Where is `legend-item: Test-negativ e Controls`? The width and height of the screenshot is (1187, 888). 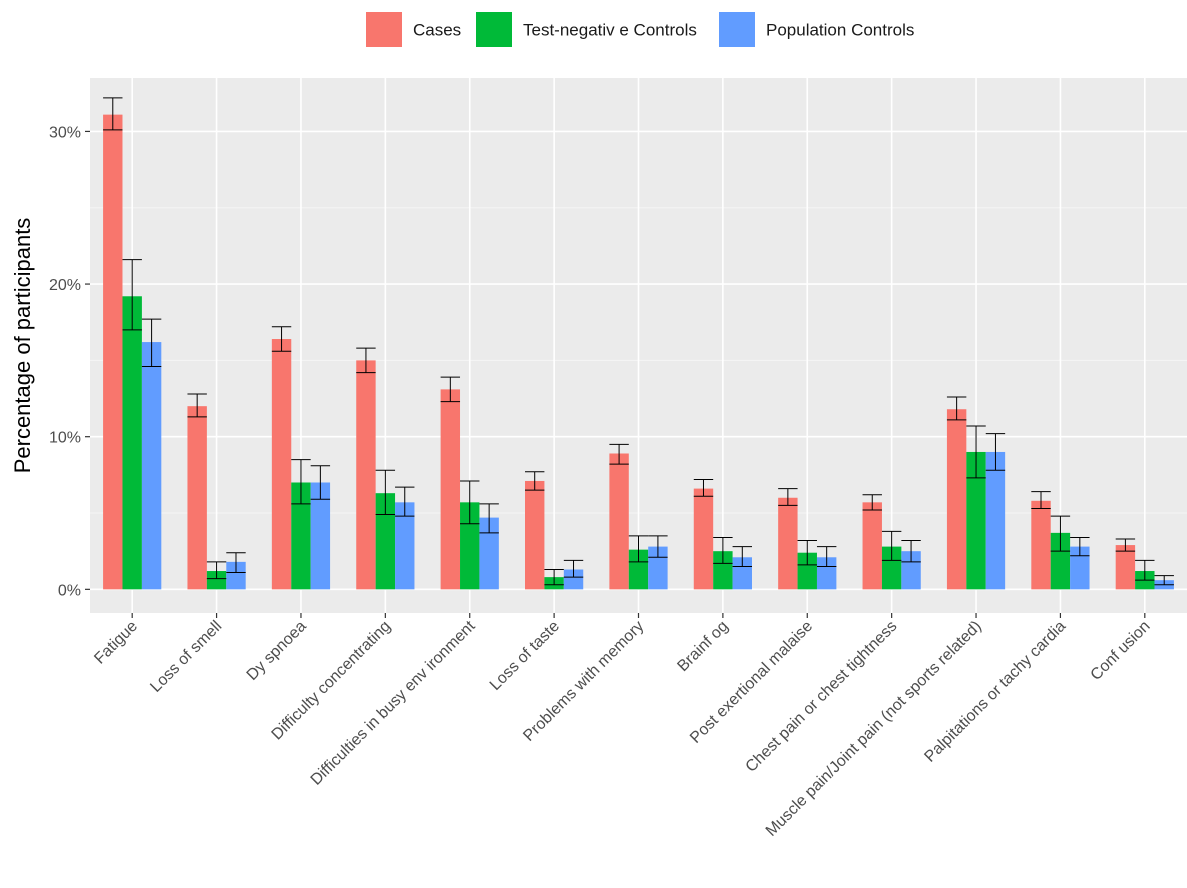
legend-item: Test-negativ e Controls is located at coordinates (586, 29).